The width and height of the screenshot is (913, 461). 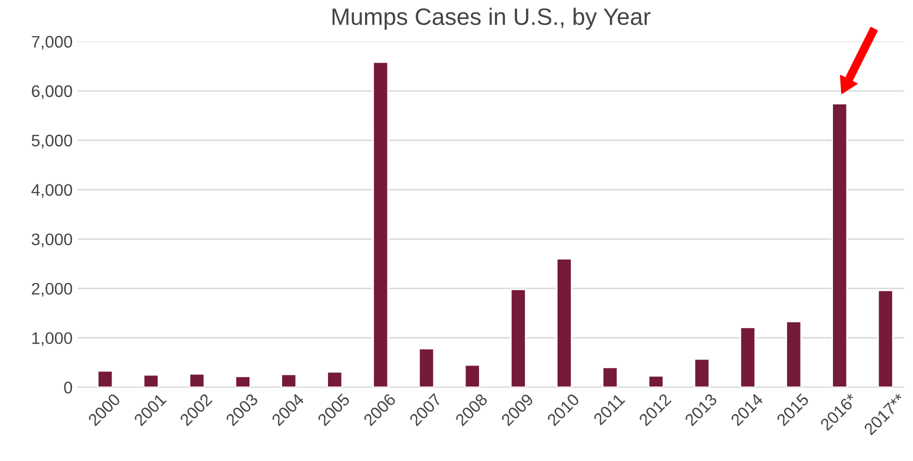 I want to click on chart-title: Mumps Cases in U.S., by Year, so click(x=491, y=19).